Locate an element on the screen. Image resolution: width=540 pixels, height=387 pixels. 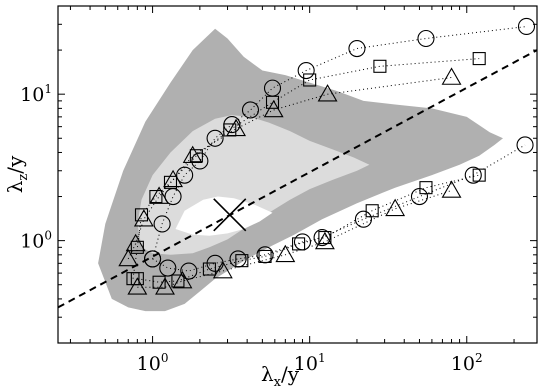
y-axis-label: λz/y is located at coordinates (17, 174).